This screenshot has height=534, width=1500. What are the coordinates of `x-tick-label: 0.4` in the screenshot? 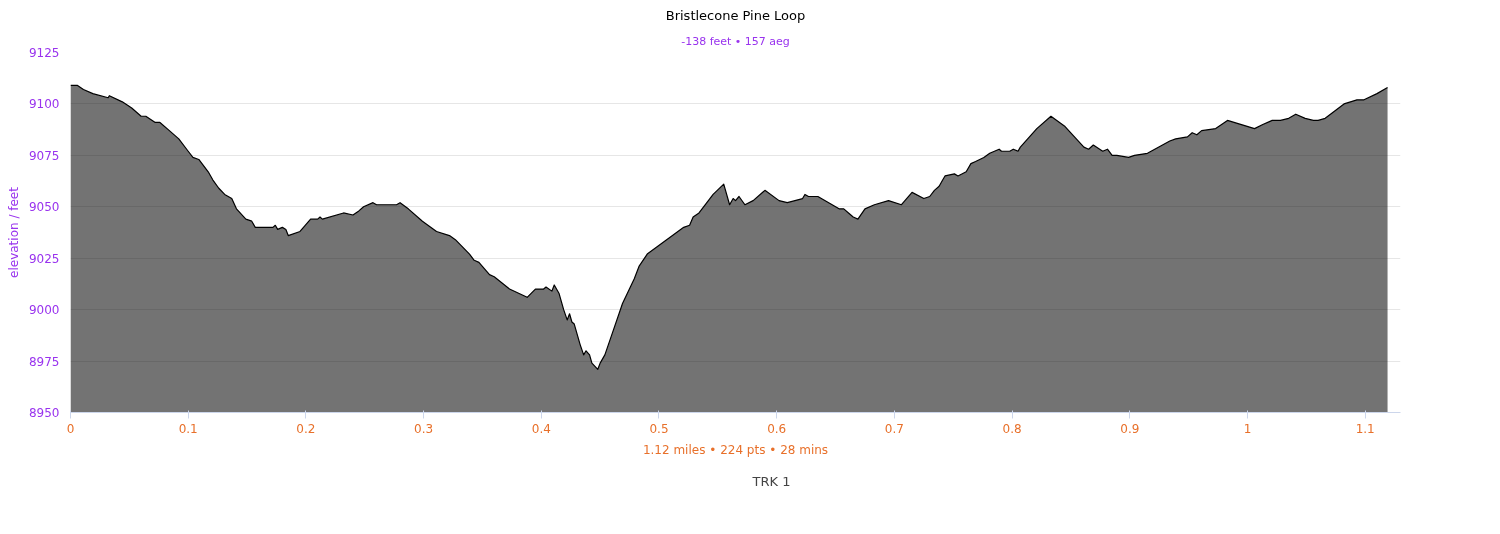 It's located at (541, 428).